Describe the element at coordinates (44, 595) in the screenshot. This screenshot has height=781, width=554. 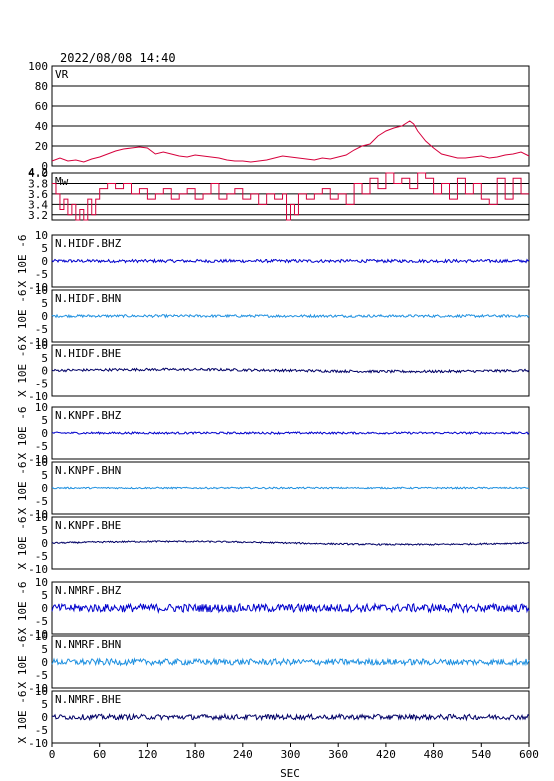
I see `y-tick-nmrf-bhz: 5` at that location.